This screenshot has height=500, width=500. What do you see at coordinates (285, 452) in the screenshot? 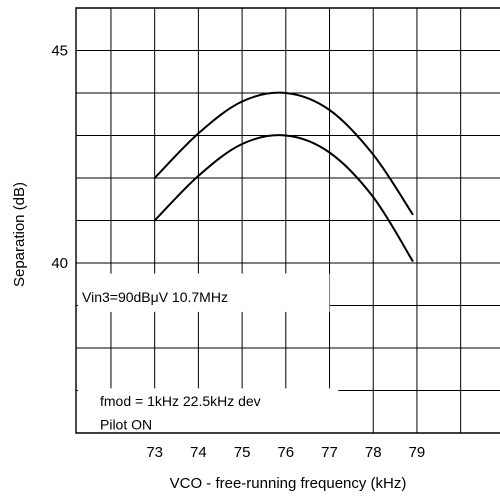
I see `x-tick-label: 76` at bounding box center [285, 452].